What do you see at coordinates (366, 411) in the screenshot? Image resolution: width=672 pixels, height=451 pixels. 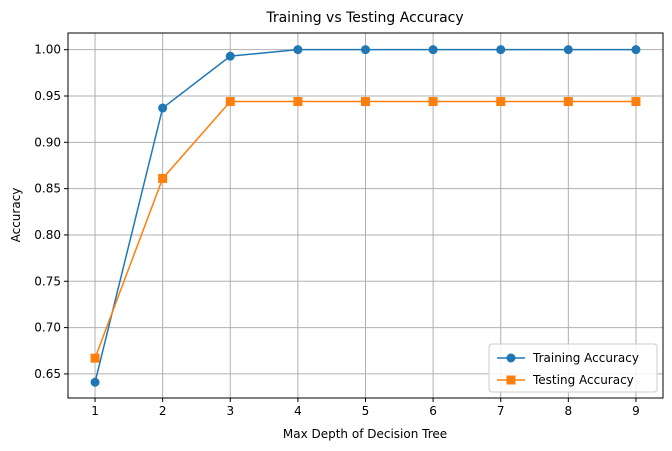 I see `x-tick-label: 5` at bounding box center [366, 411].